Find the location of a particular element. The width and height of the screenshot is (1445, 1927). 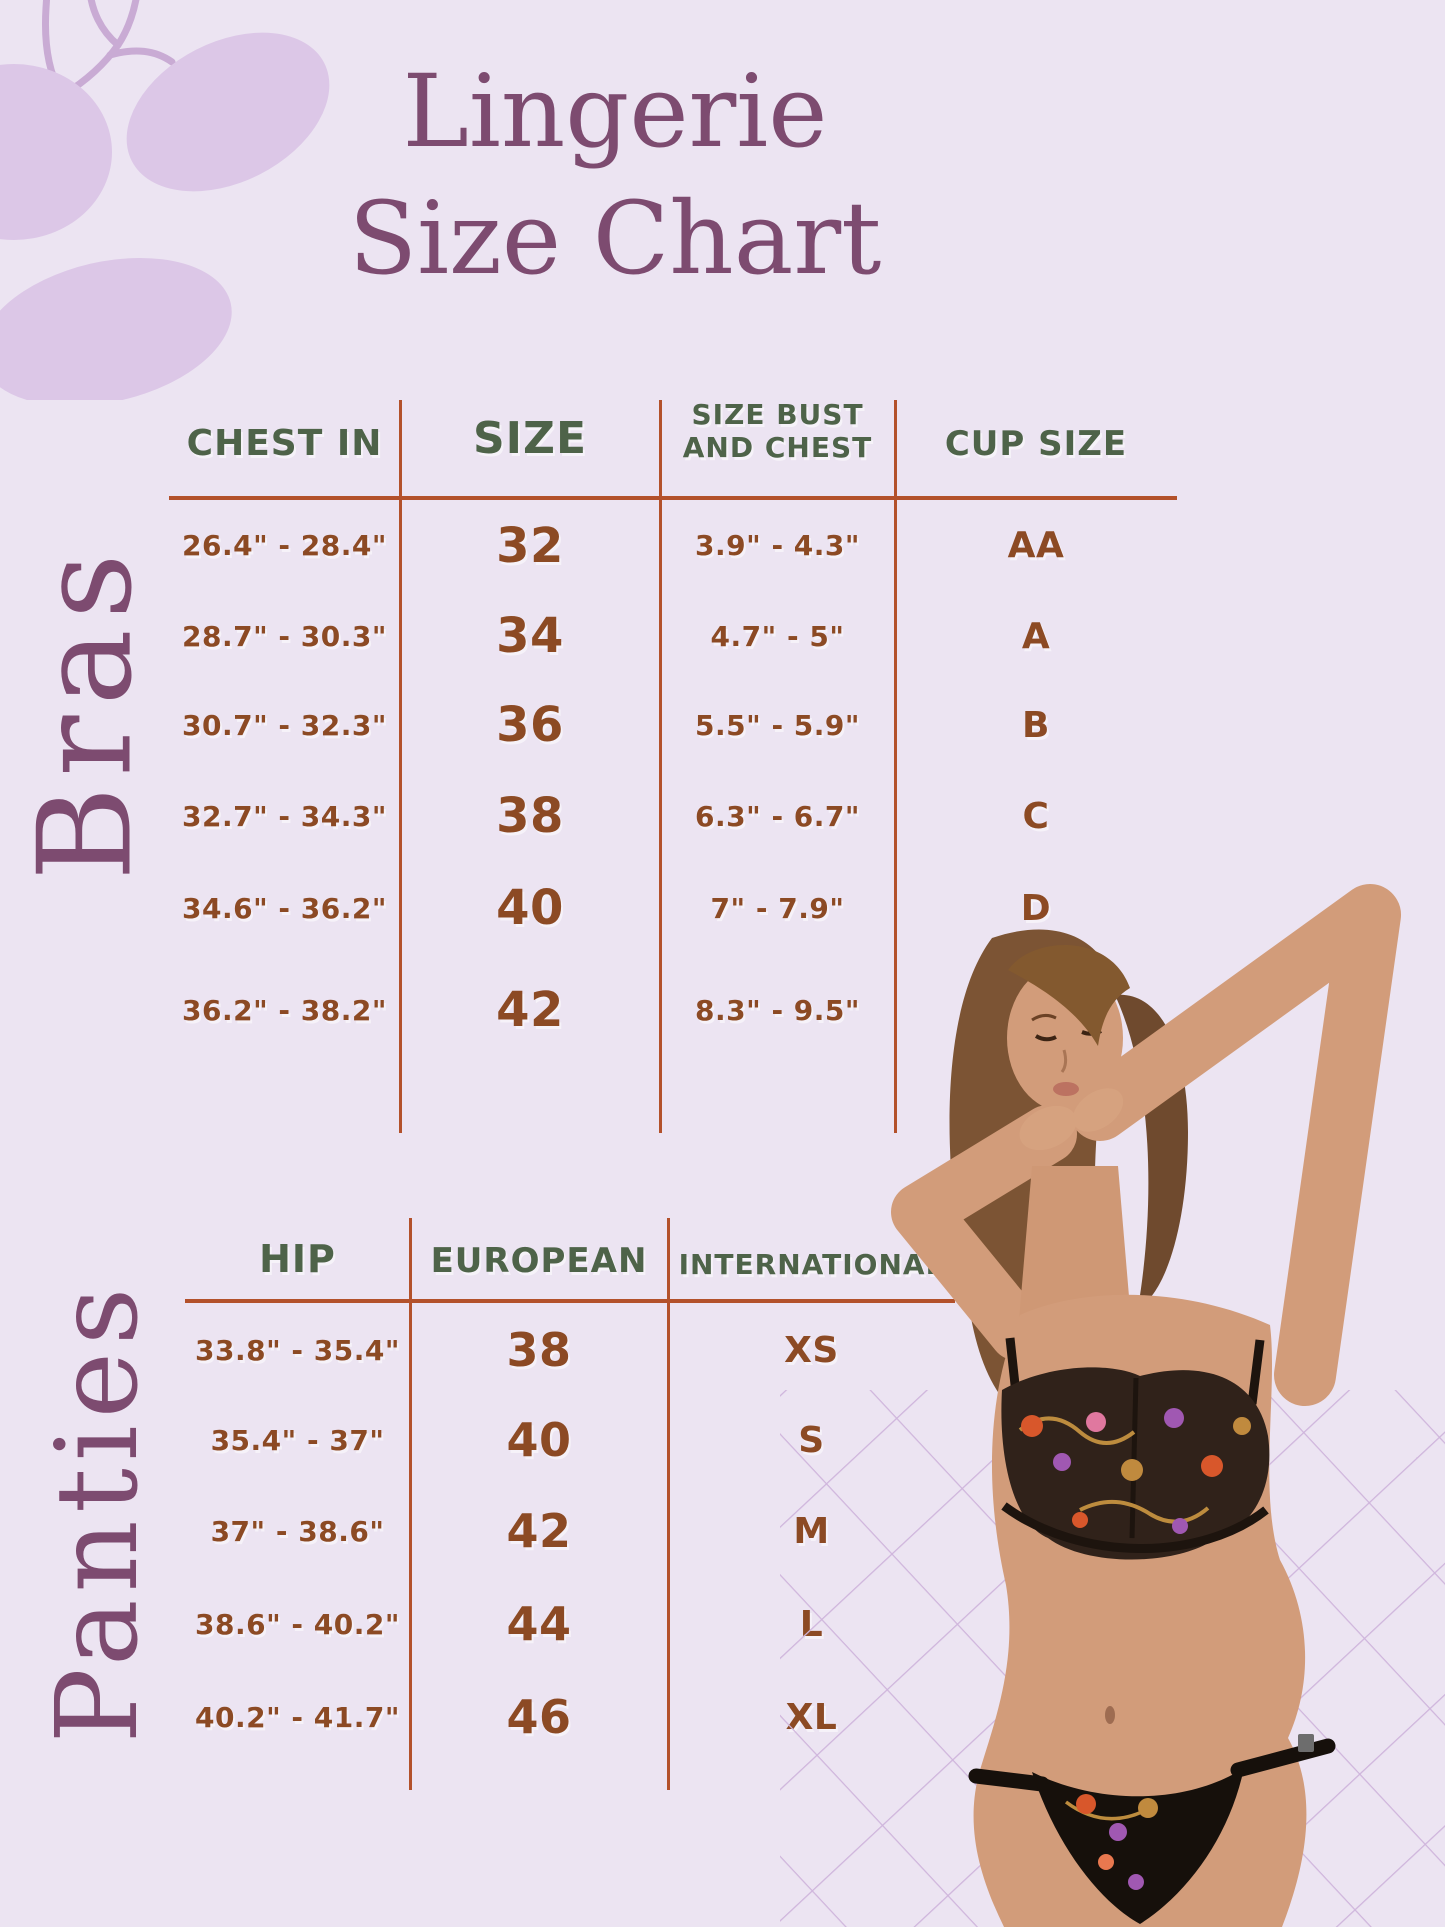

bras-header-size: SIZE is located at coordinates (530, 438).